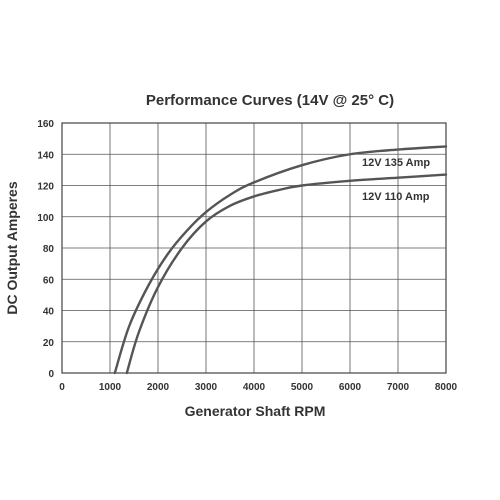  Describe the element at coordinates (49, 249) in the screenshot. I see `y-tick-label: 80` at that location.